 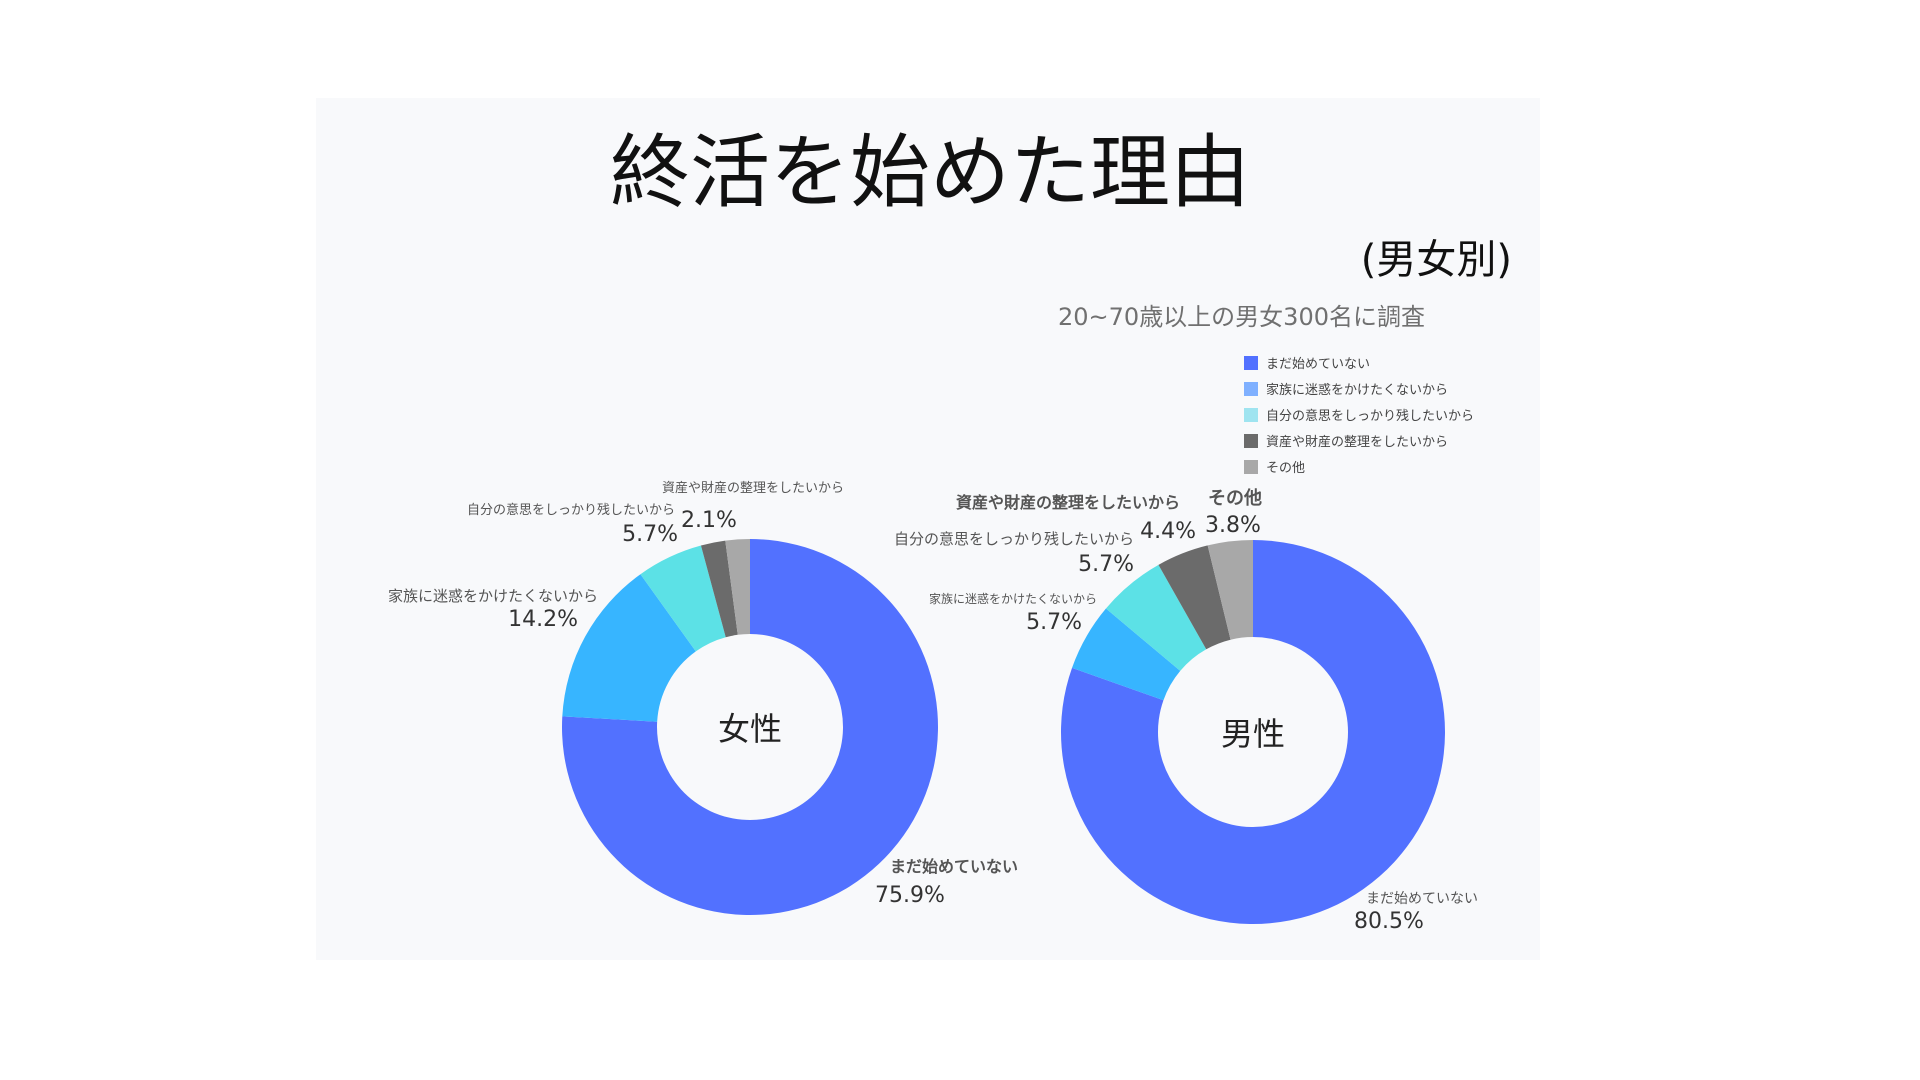 What do you see at coordinates (709, 520) in the screenshot?
I see `slice-value-label: 2.1%` at bounding box center [709, 520].